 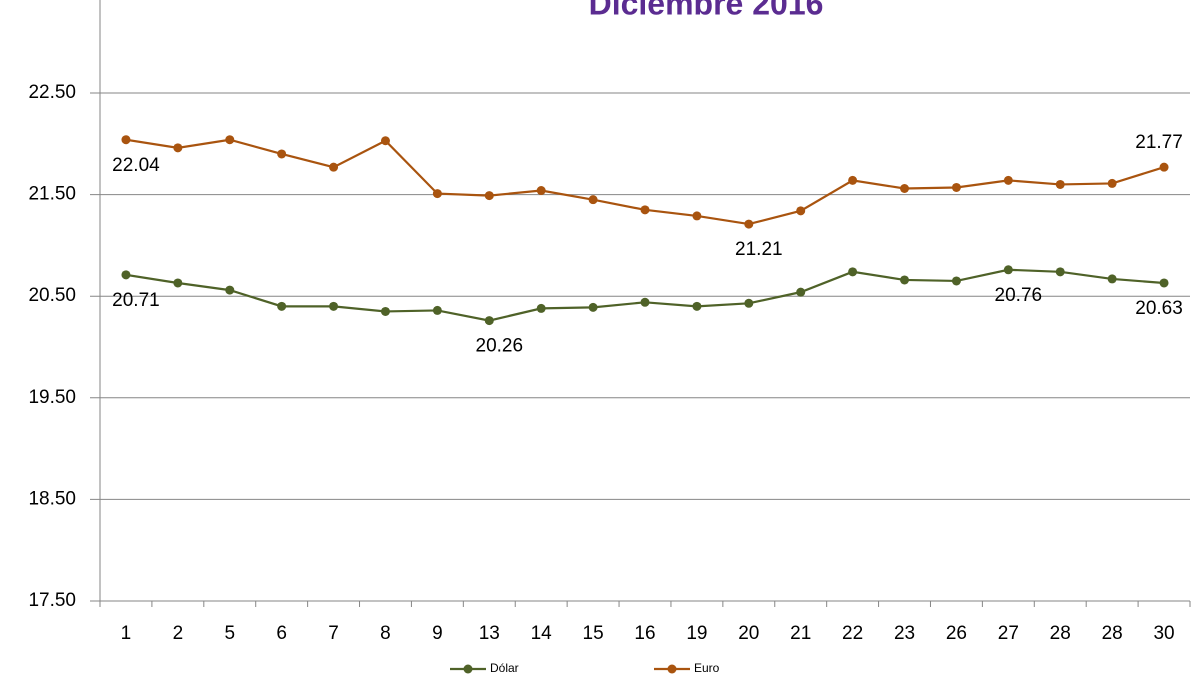 I want to click on data-label: 22.04, so click(x=136, y=165).